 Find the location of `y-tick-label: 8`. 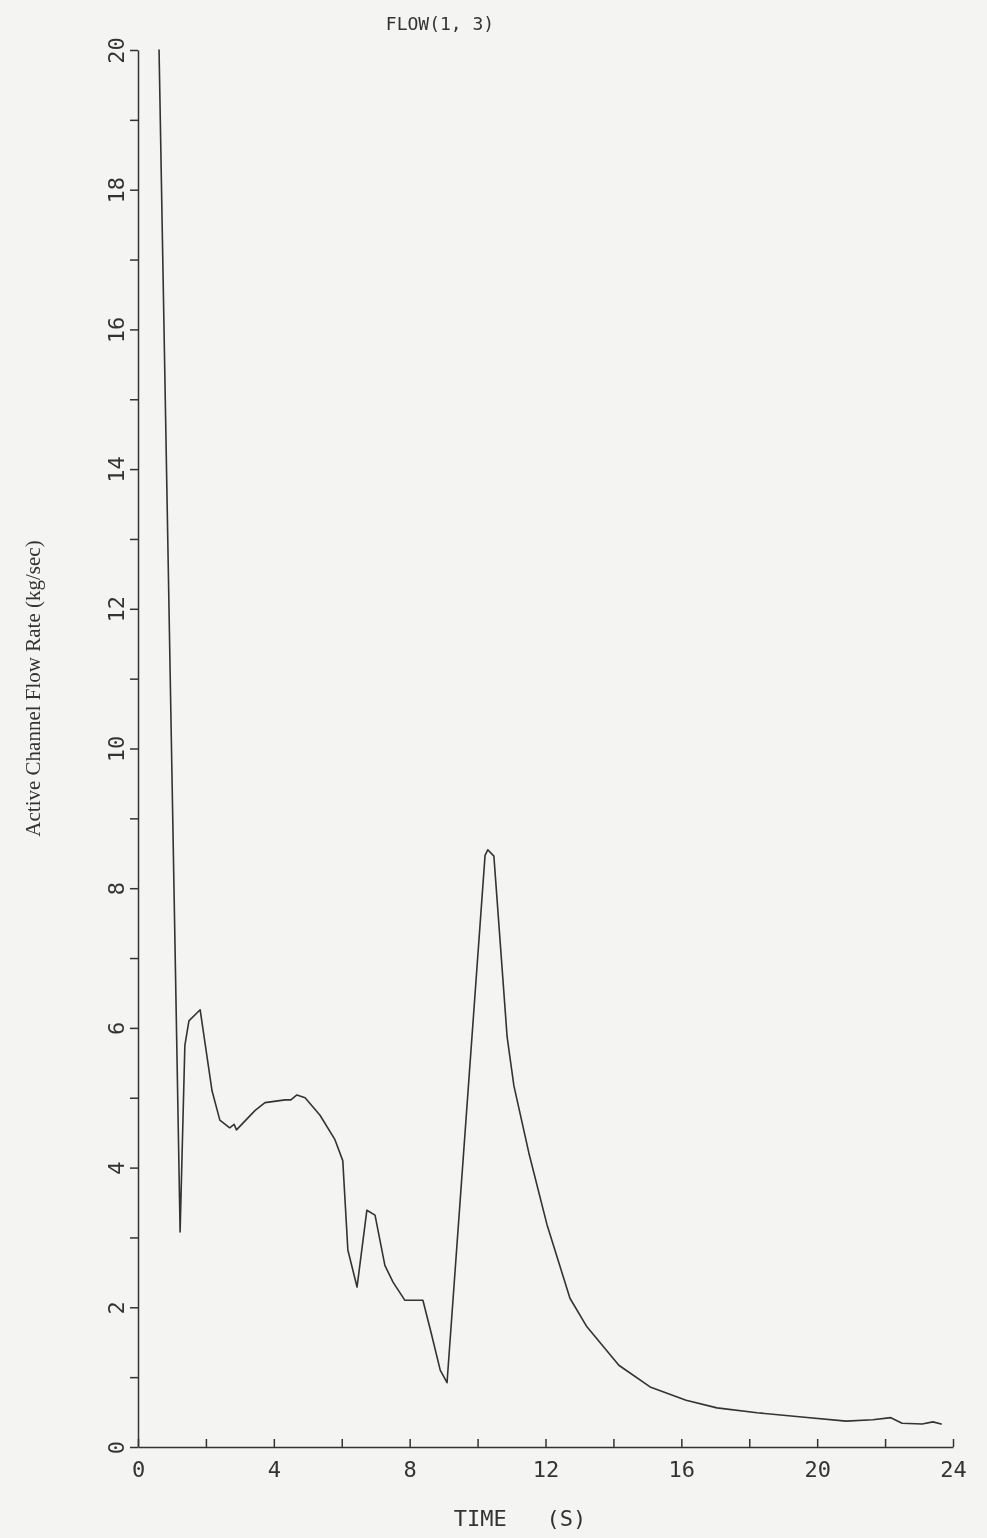

y-tick-label: 8 is located at coordinates (116, 889).